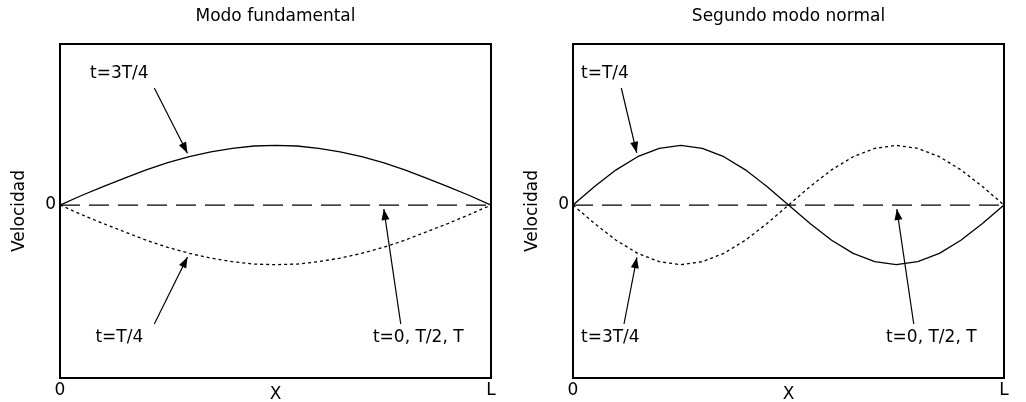 This screenshot has width=1026, height=402. What do you see at coordinates (788, 15) in the screenshot?
I see `chart-title: Segundo modo normal` at bounding box center [788, 15].